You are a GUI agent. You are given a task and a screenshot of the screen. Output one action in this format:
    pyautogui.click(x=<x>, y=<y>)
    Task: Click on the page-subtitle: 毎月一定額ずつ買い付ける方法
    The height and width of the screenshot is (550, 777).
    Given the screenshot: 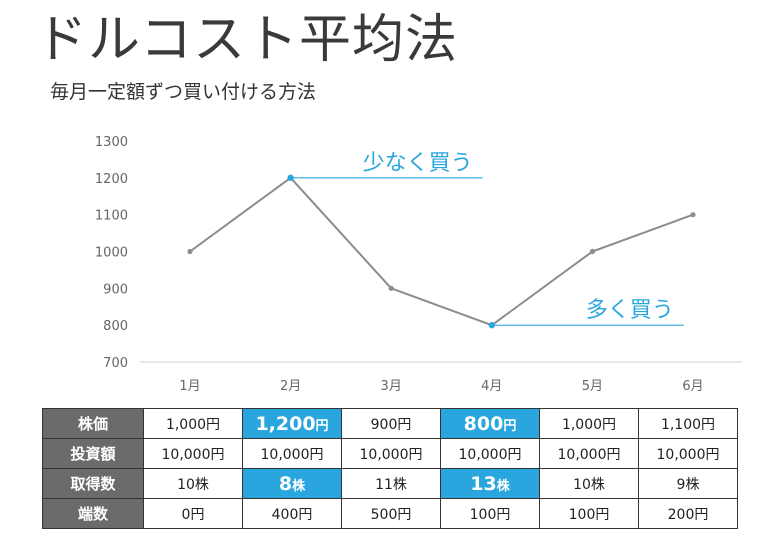 What is the action you would take?
    pyautogui.click(x=183, y=92)
    